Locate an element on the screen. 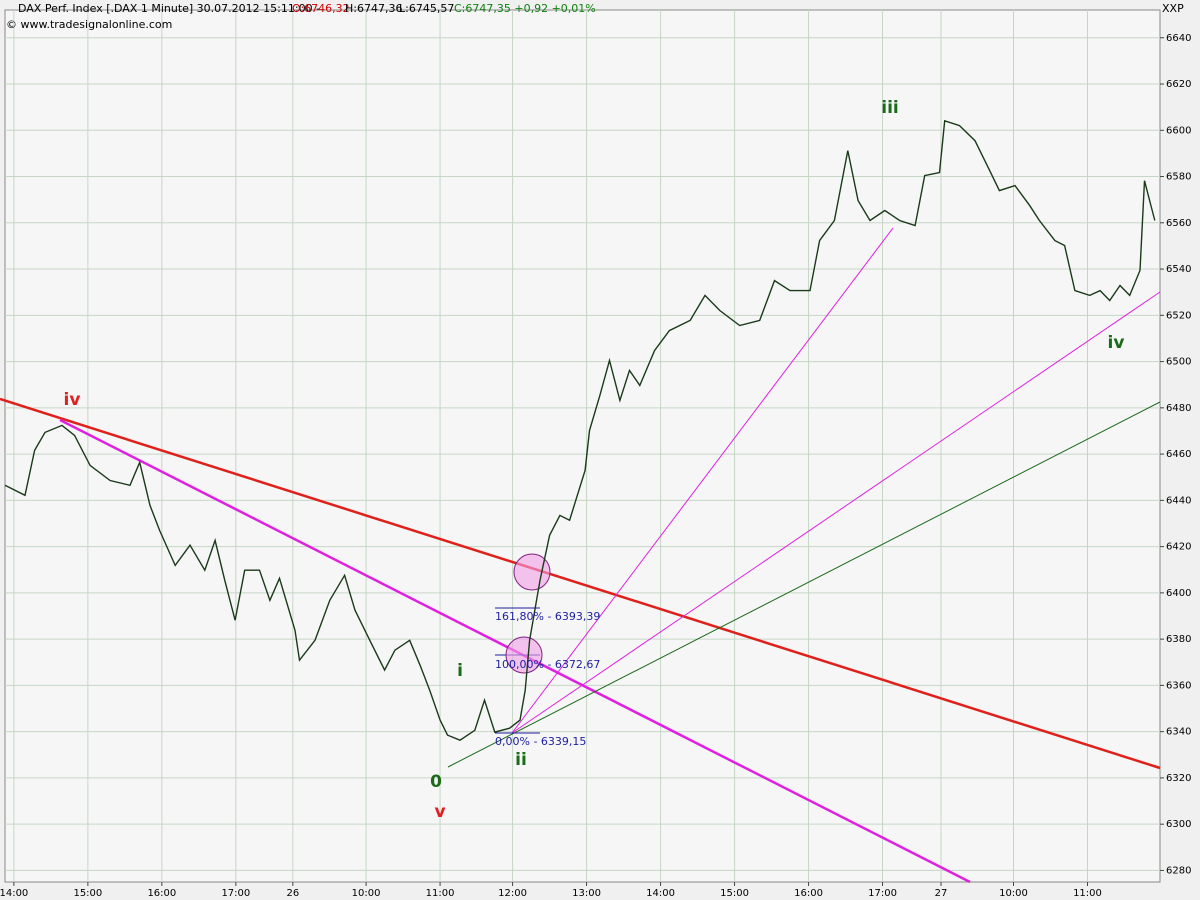 The image size is (1200, 900). x-tick-label: 27 is located at coordinates (941, 893).